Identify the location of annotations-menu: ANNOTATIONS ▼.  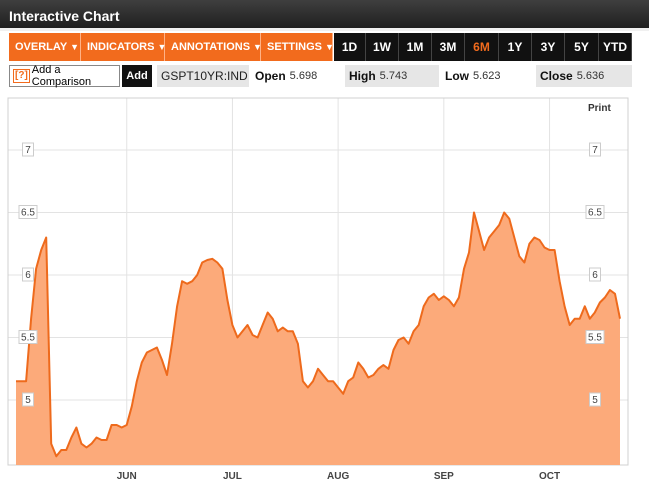
(213, 47).